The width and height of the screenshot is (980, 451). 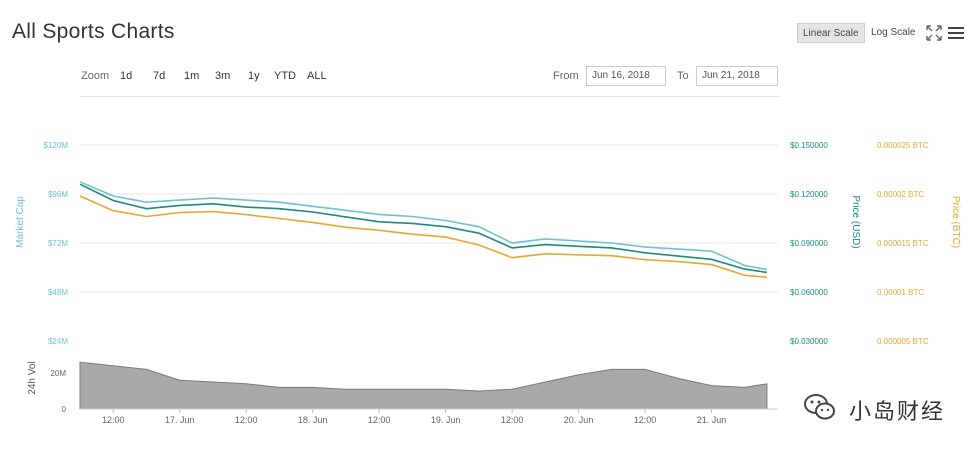 What do you see at coordinates (893, 32) in the screenshot?
I see `log-scale-button: Log Scale` at bounding box center [893, 32].